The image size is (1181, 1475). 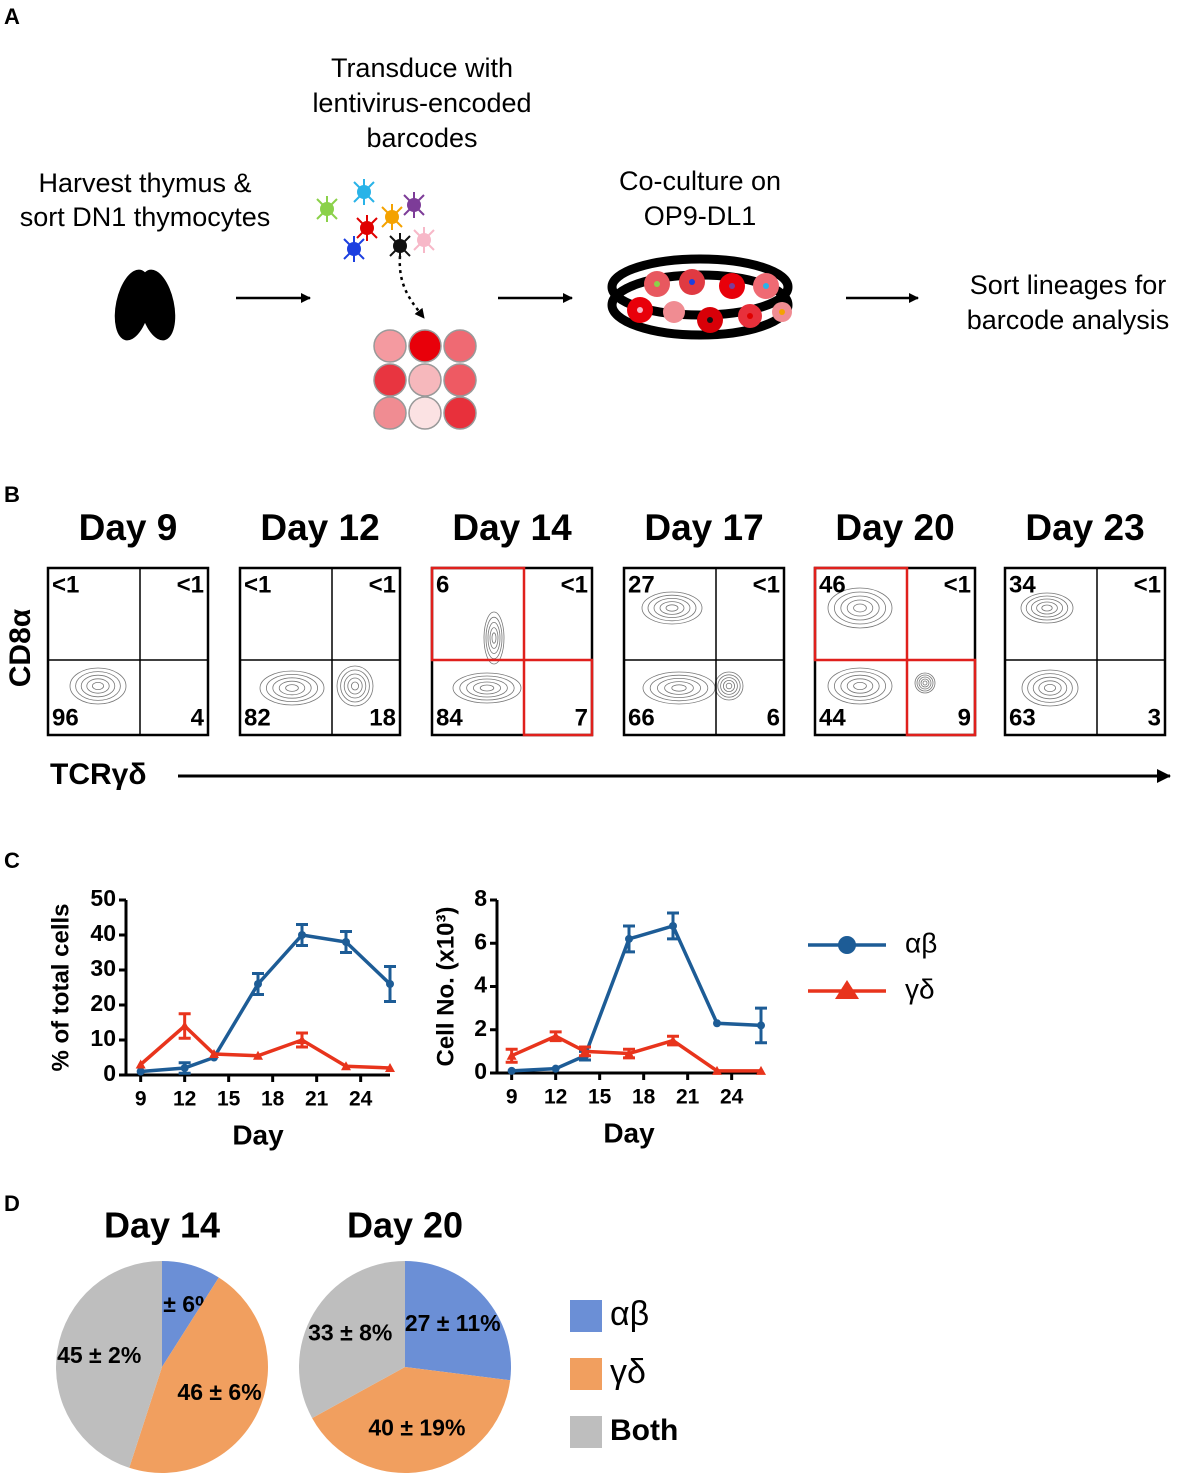 What do you see at coordinates (1068, 320) in the screenshot?
I see `step-text: barcode analysis` at bounding box center [1068, 320].